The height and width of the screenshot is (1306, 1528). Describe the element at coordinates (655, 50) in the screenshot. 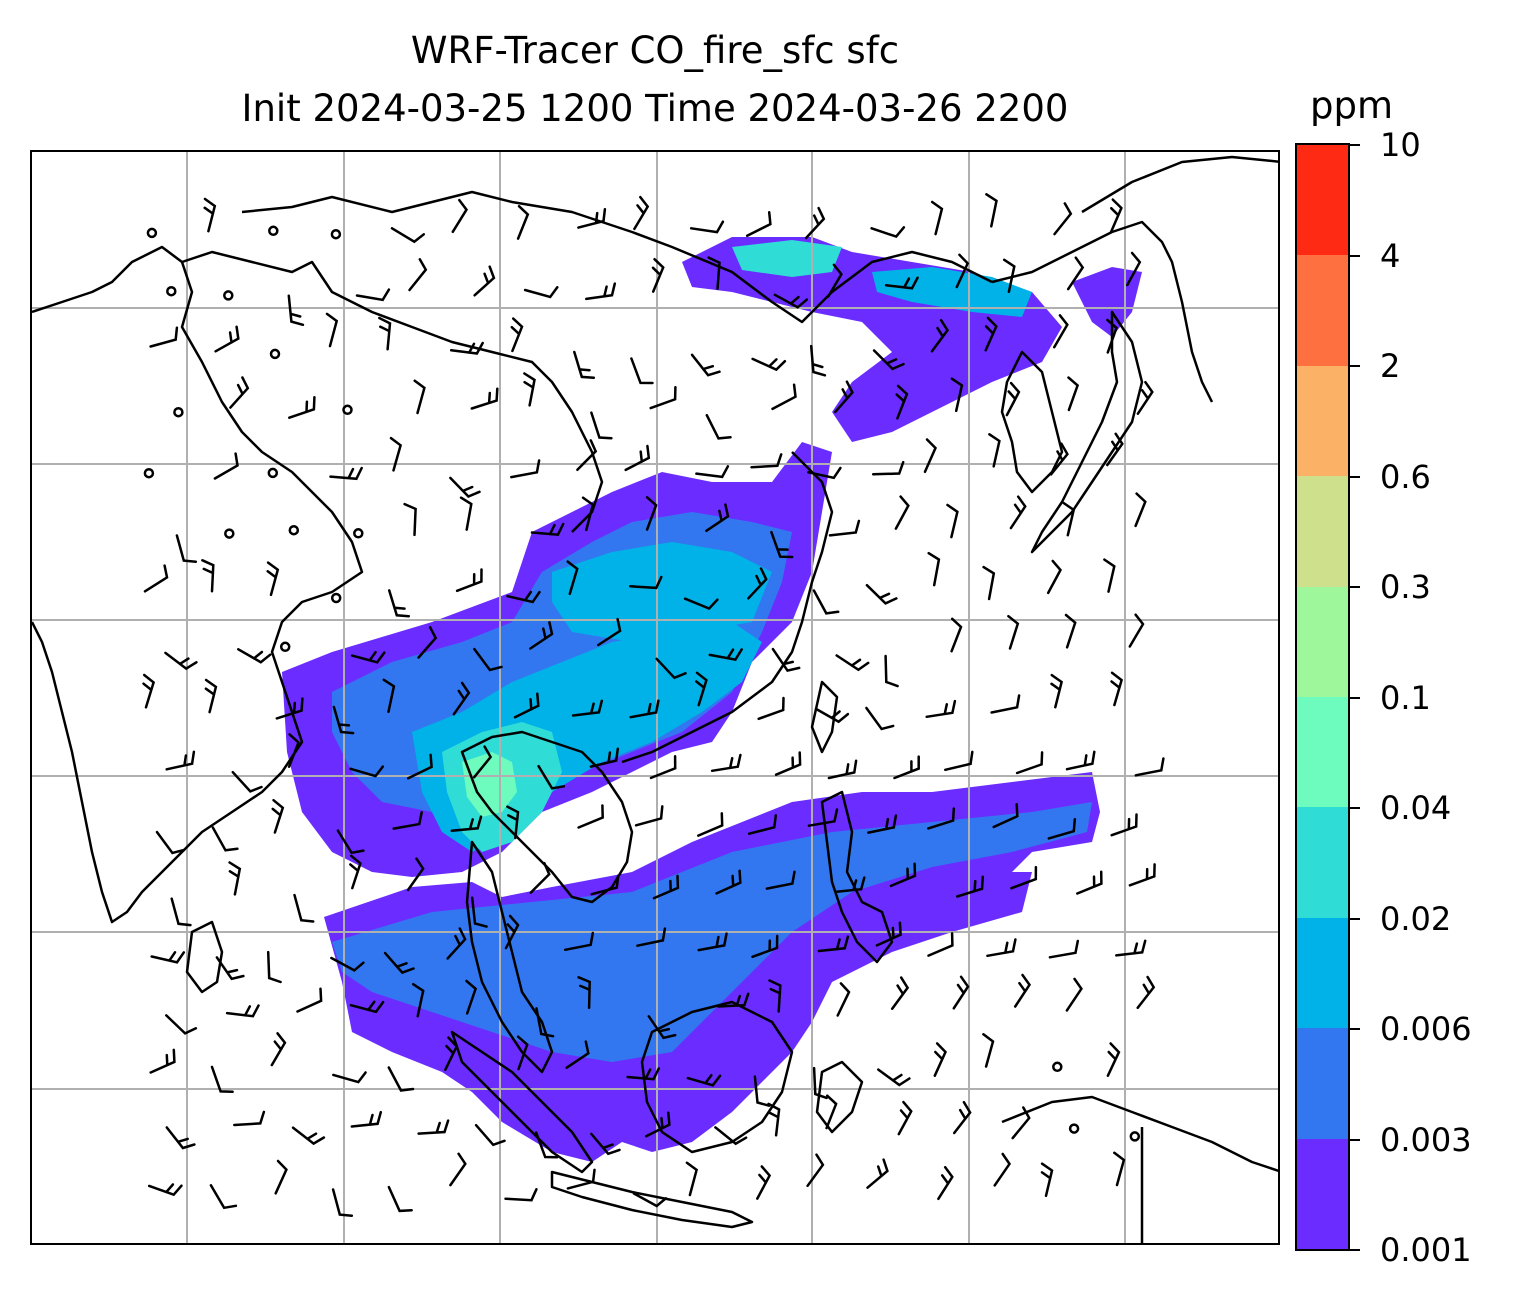

I see `map-title: WRF-Tracer CO_fire_sfc sfc` at that location.